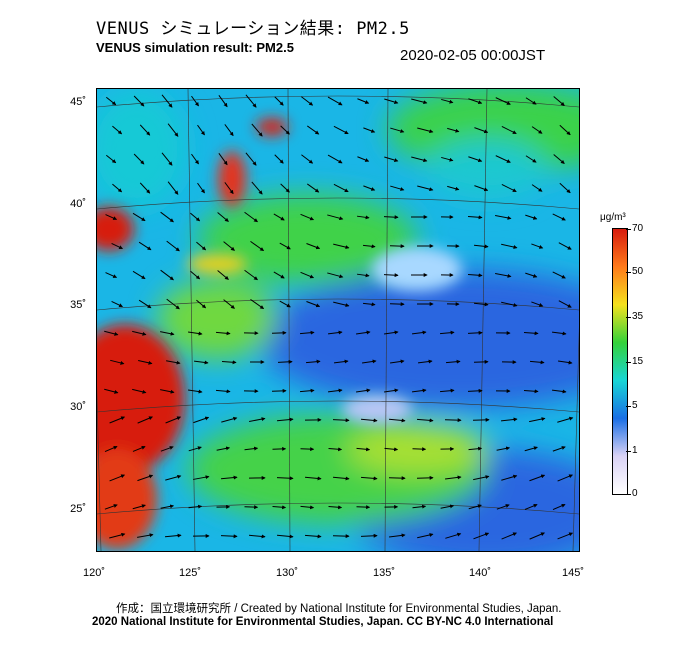 Image resolution: width=700 pixels, height=649 pixels. What do you see at coordinates (190, 573) in the screenshot?
I see `lon-label-125: 125˚` at bounding box center [190, 573].